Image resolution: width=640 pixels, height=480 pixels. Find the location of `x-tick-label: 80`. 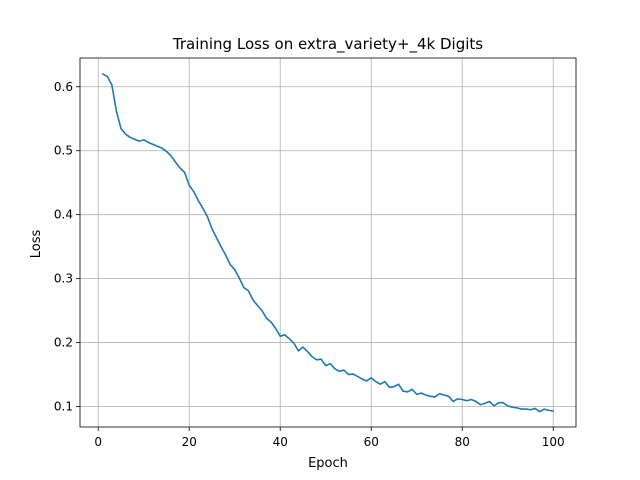

x-tick-label: 80 is located at coordinates (462, 442).